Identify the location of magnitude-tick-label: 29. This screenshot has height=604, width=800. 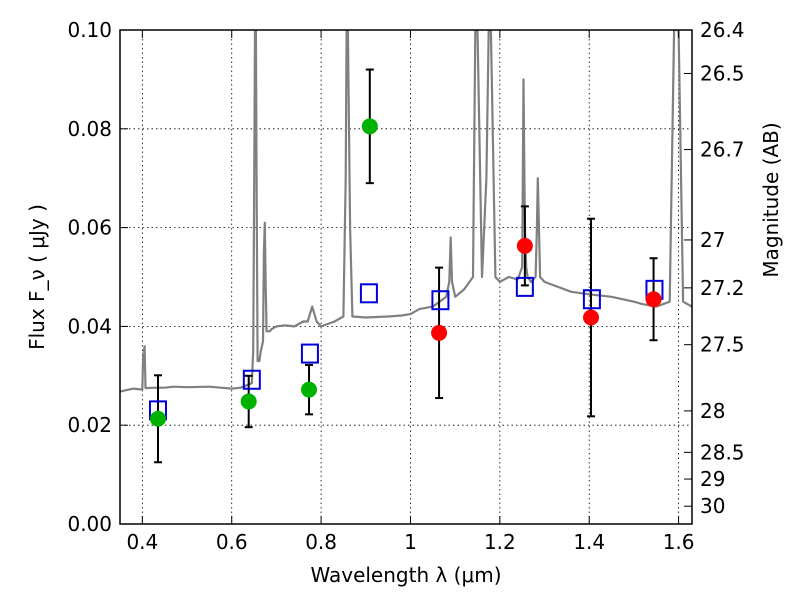
(712, 479).